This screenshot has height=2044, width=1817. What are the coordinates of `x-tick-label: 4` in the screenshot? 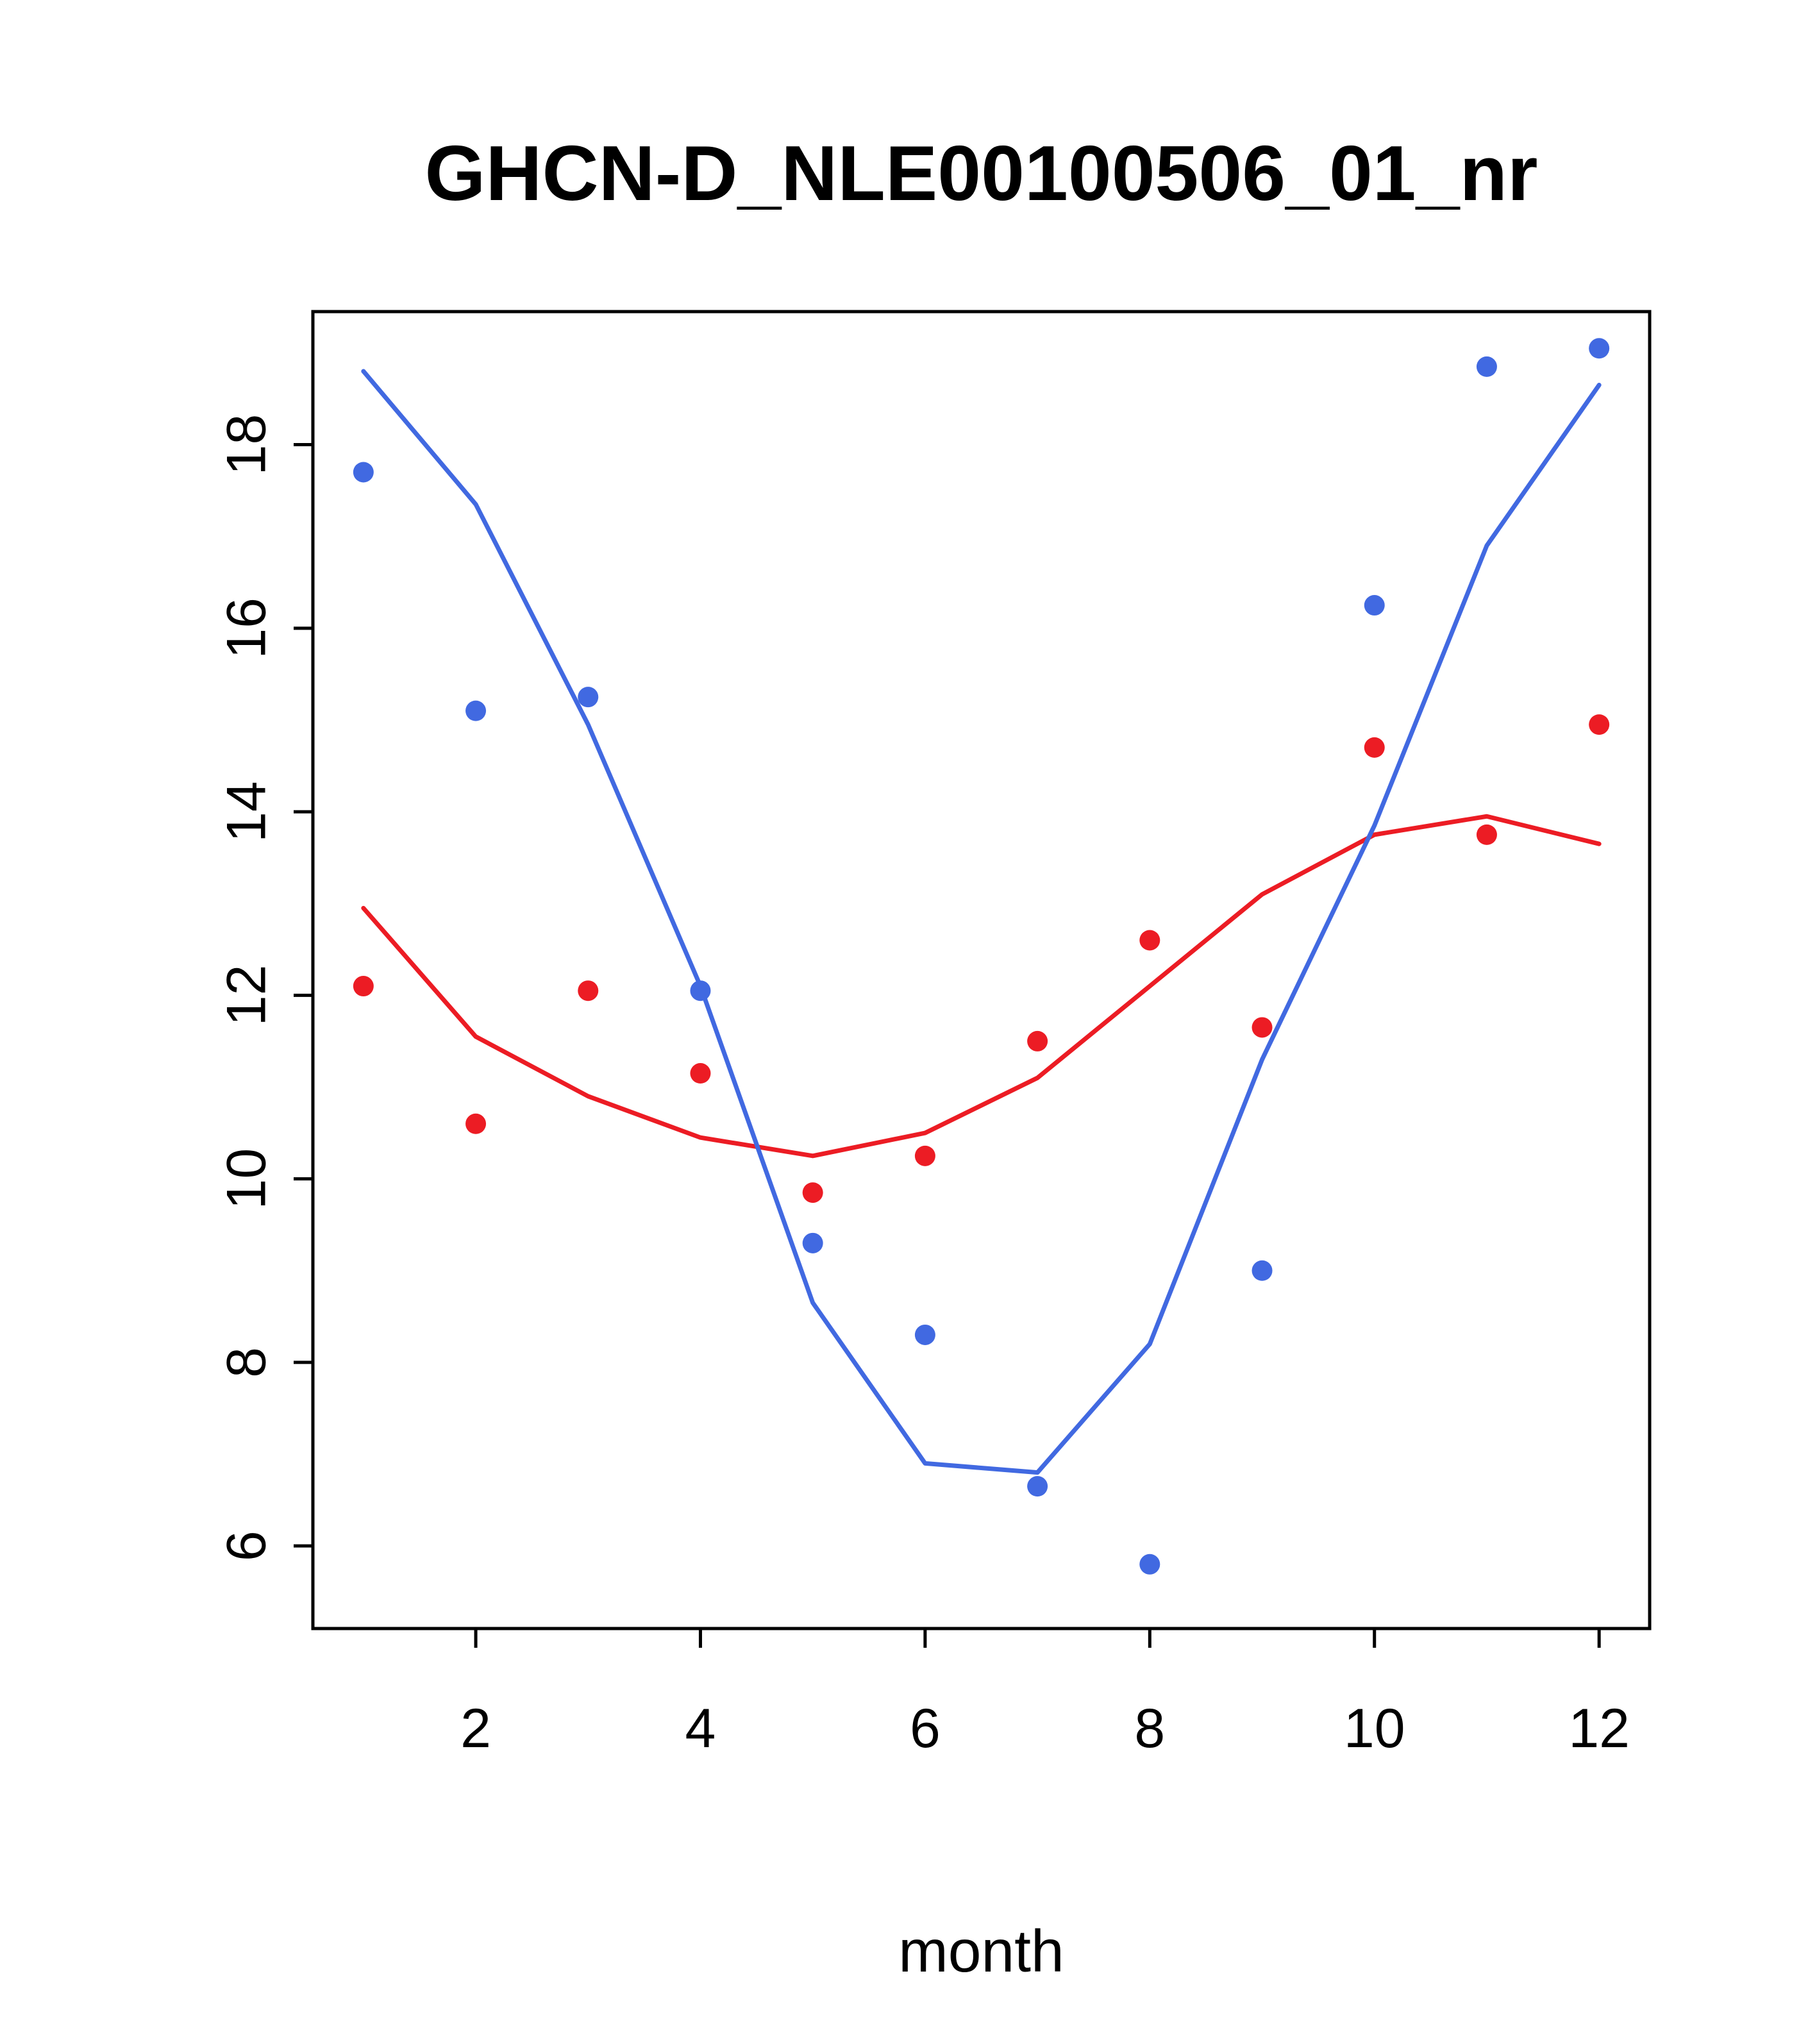 It's located at (700, 1729).